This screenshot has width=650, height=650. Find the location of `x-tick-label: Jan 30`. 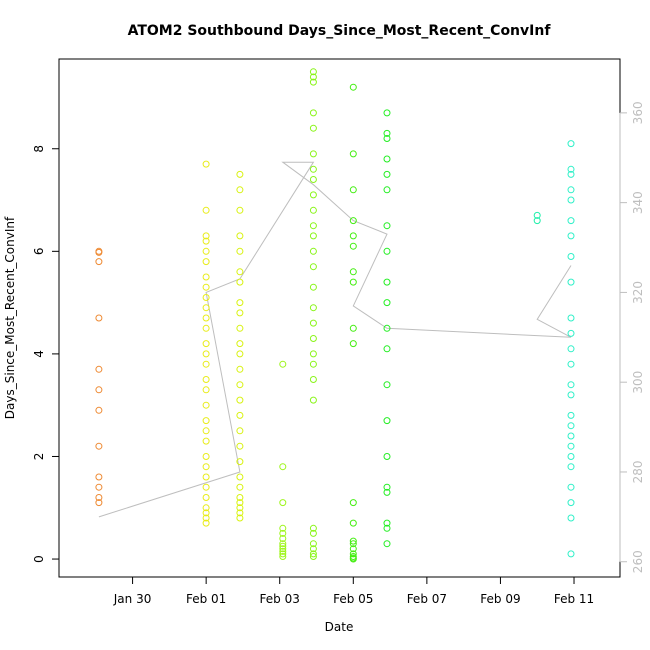

x-tick-label: Jan 30 is located at coordinates (132, 599).